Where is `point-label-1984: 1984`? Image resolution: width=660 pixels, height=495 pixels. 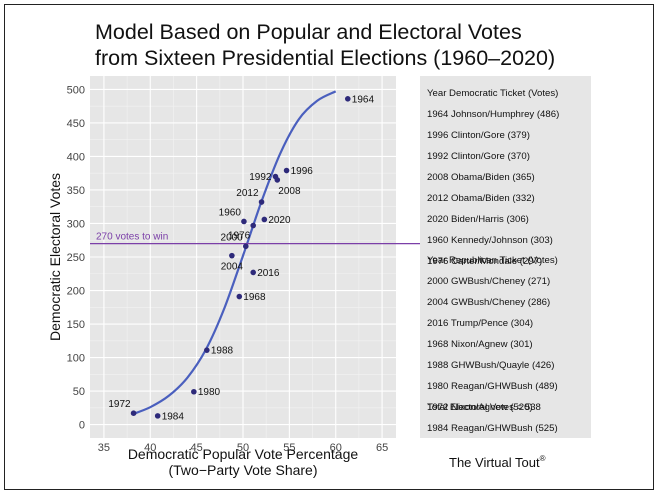
point-label-1984: 1984 is located at coordinates (173, 416).